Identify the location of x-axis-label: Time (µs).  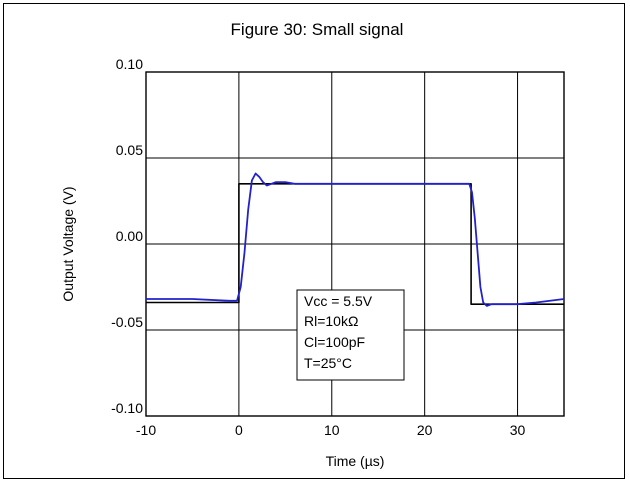
(355, 461).